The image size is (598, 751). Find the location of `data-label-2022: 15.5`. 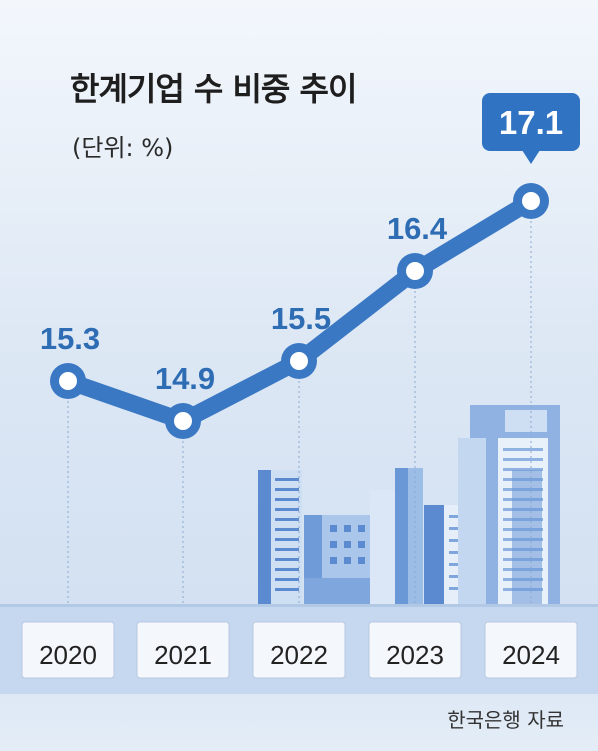

data-label-2022: 15.5 is located at coordinates (301, 318).